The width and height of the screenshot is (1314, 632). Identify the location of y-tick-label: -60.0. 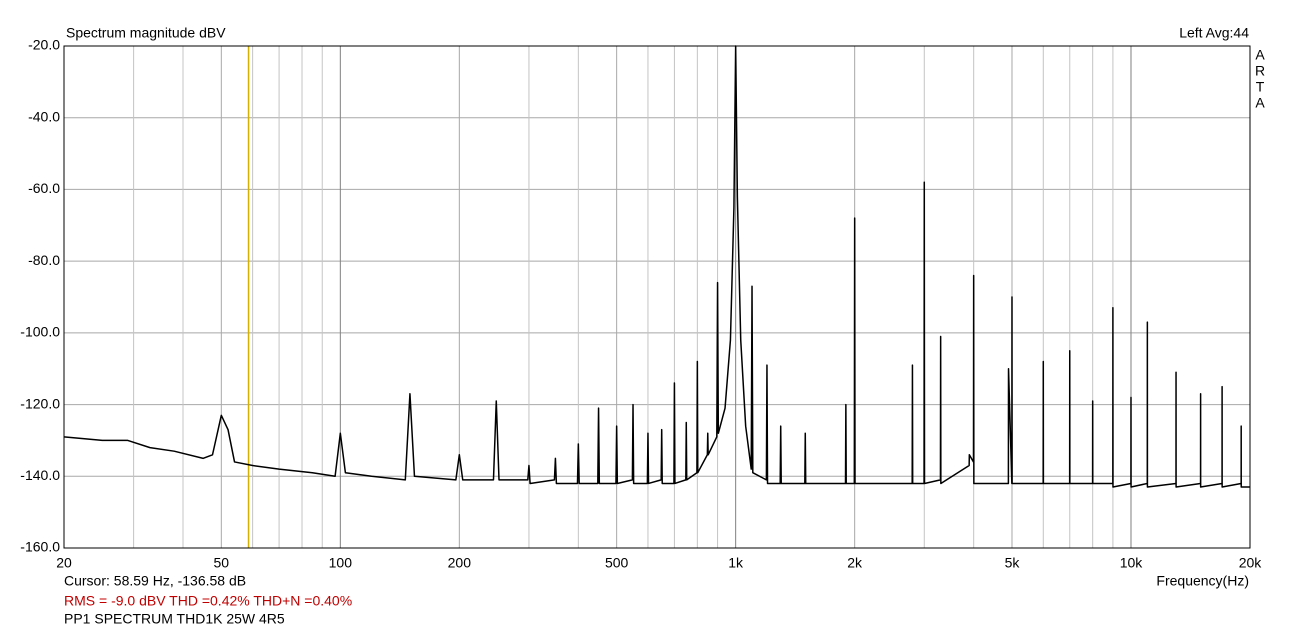
(44, 188).